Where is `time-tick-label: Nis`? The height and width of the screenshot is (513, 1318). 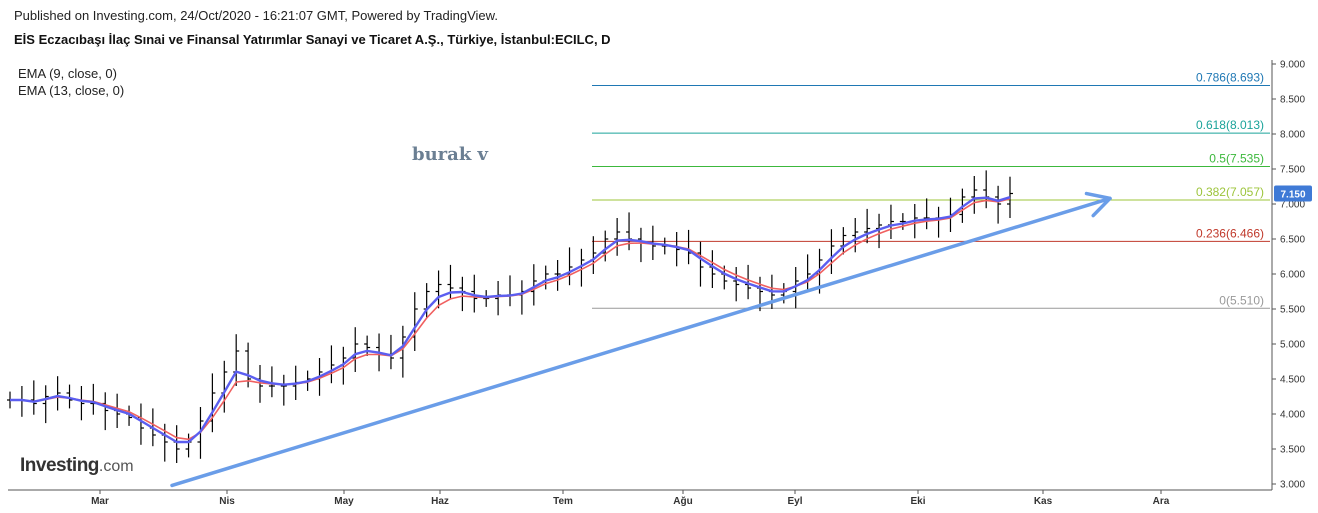
time-tick-label: Nis is located at coordinates (227, 501).